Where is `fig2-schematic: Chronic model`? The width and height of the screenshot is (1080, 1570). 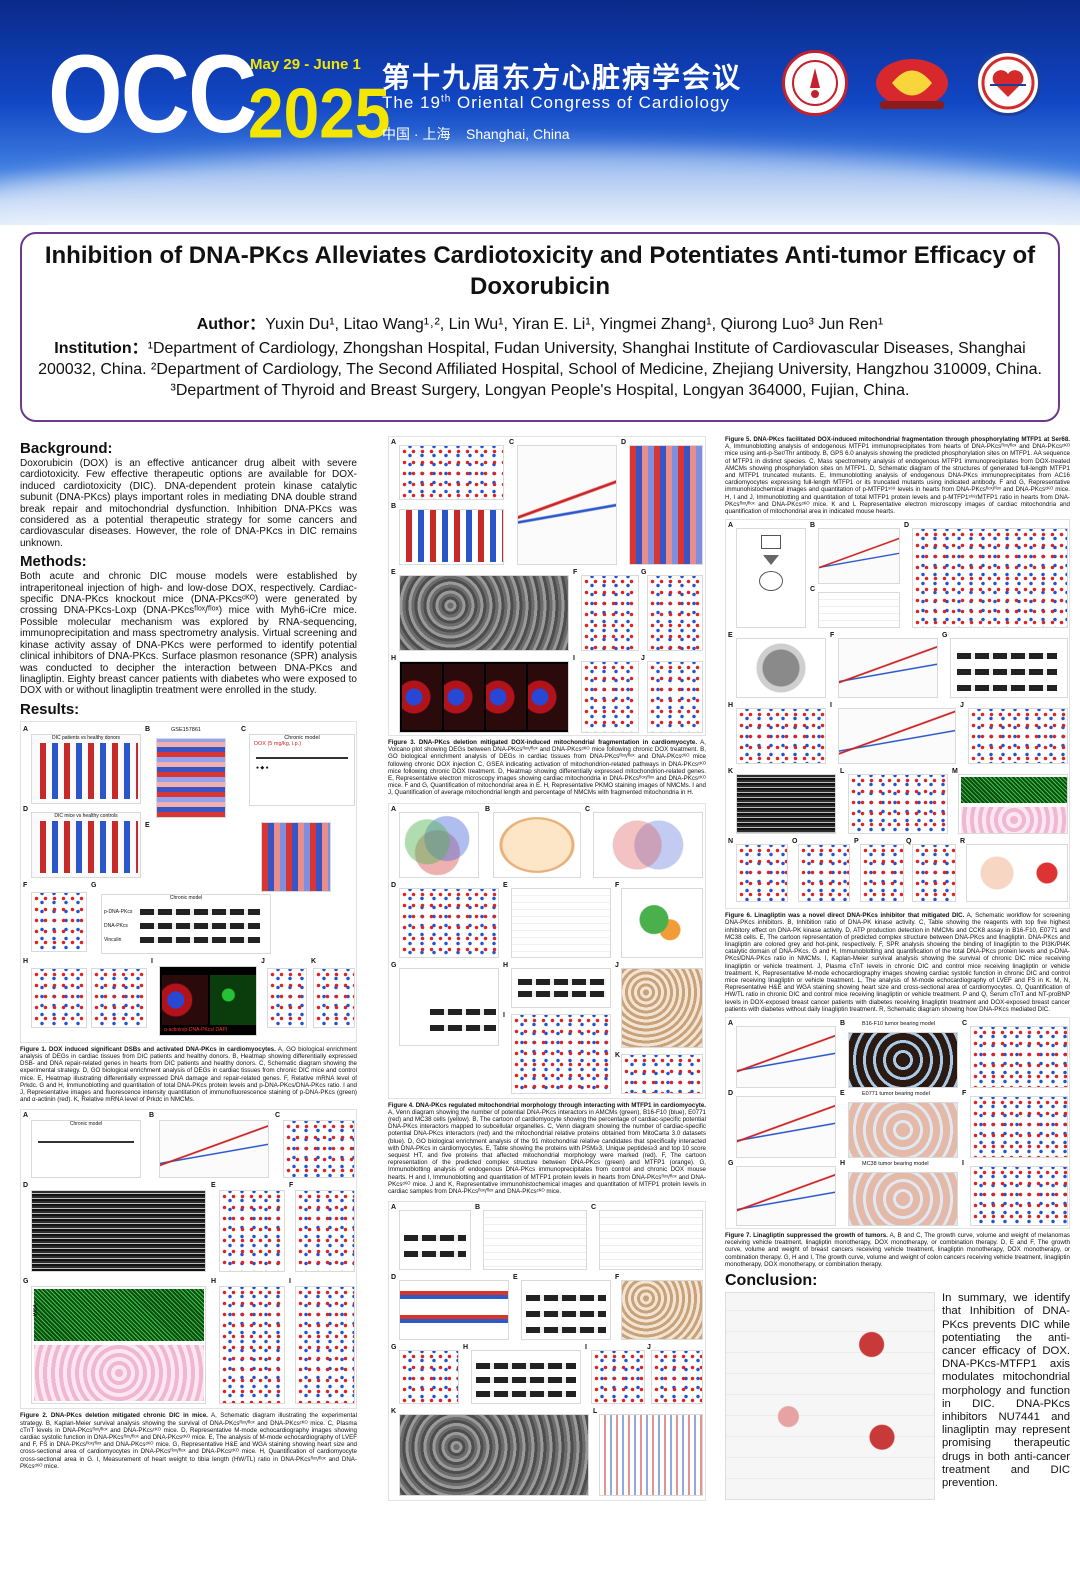
fig2-schematic: Chronic model is located at coordinates (86, 1149).